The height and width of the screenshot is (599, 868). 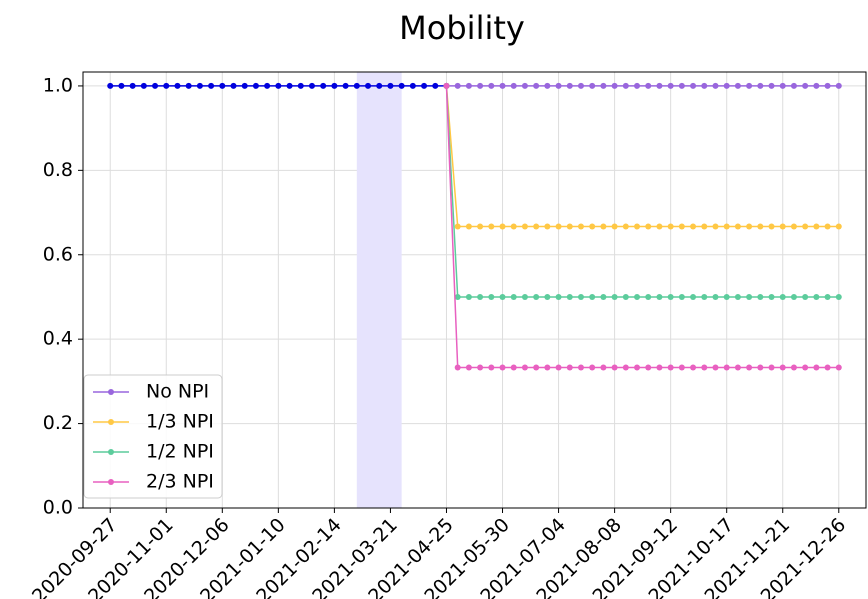 What do you see at coordinates (58, 85) in the screenshot?
I see `y-tick-label: 1.0` at bounding box center [58, 85].